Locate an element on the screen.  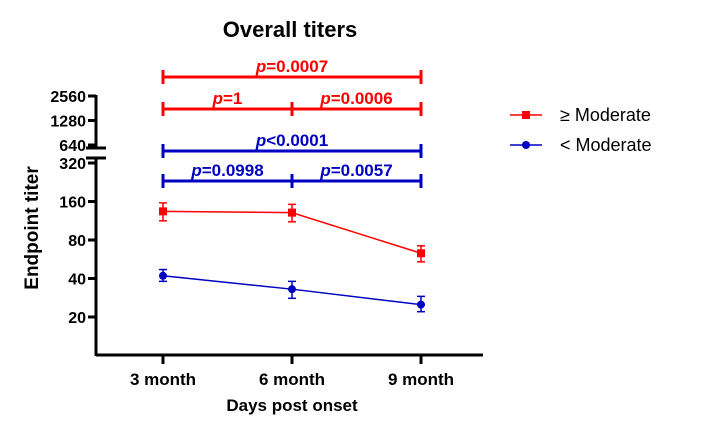
x-axis-label: Days post onset is located at coordinates (292, 405).